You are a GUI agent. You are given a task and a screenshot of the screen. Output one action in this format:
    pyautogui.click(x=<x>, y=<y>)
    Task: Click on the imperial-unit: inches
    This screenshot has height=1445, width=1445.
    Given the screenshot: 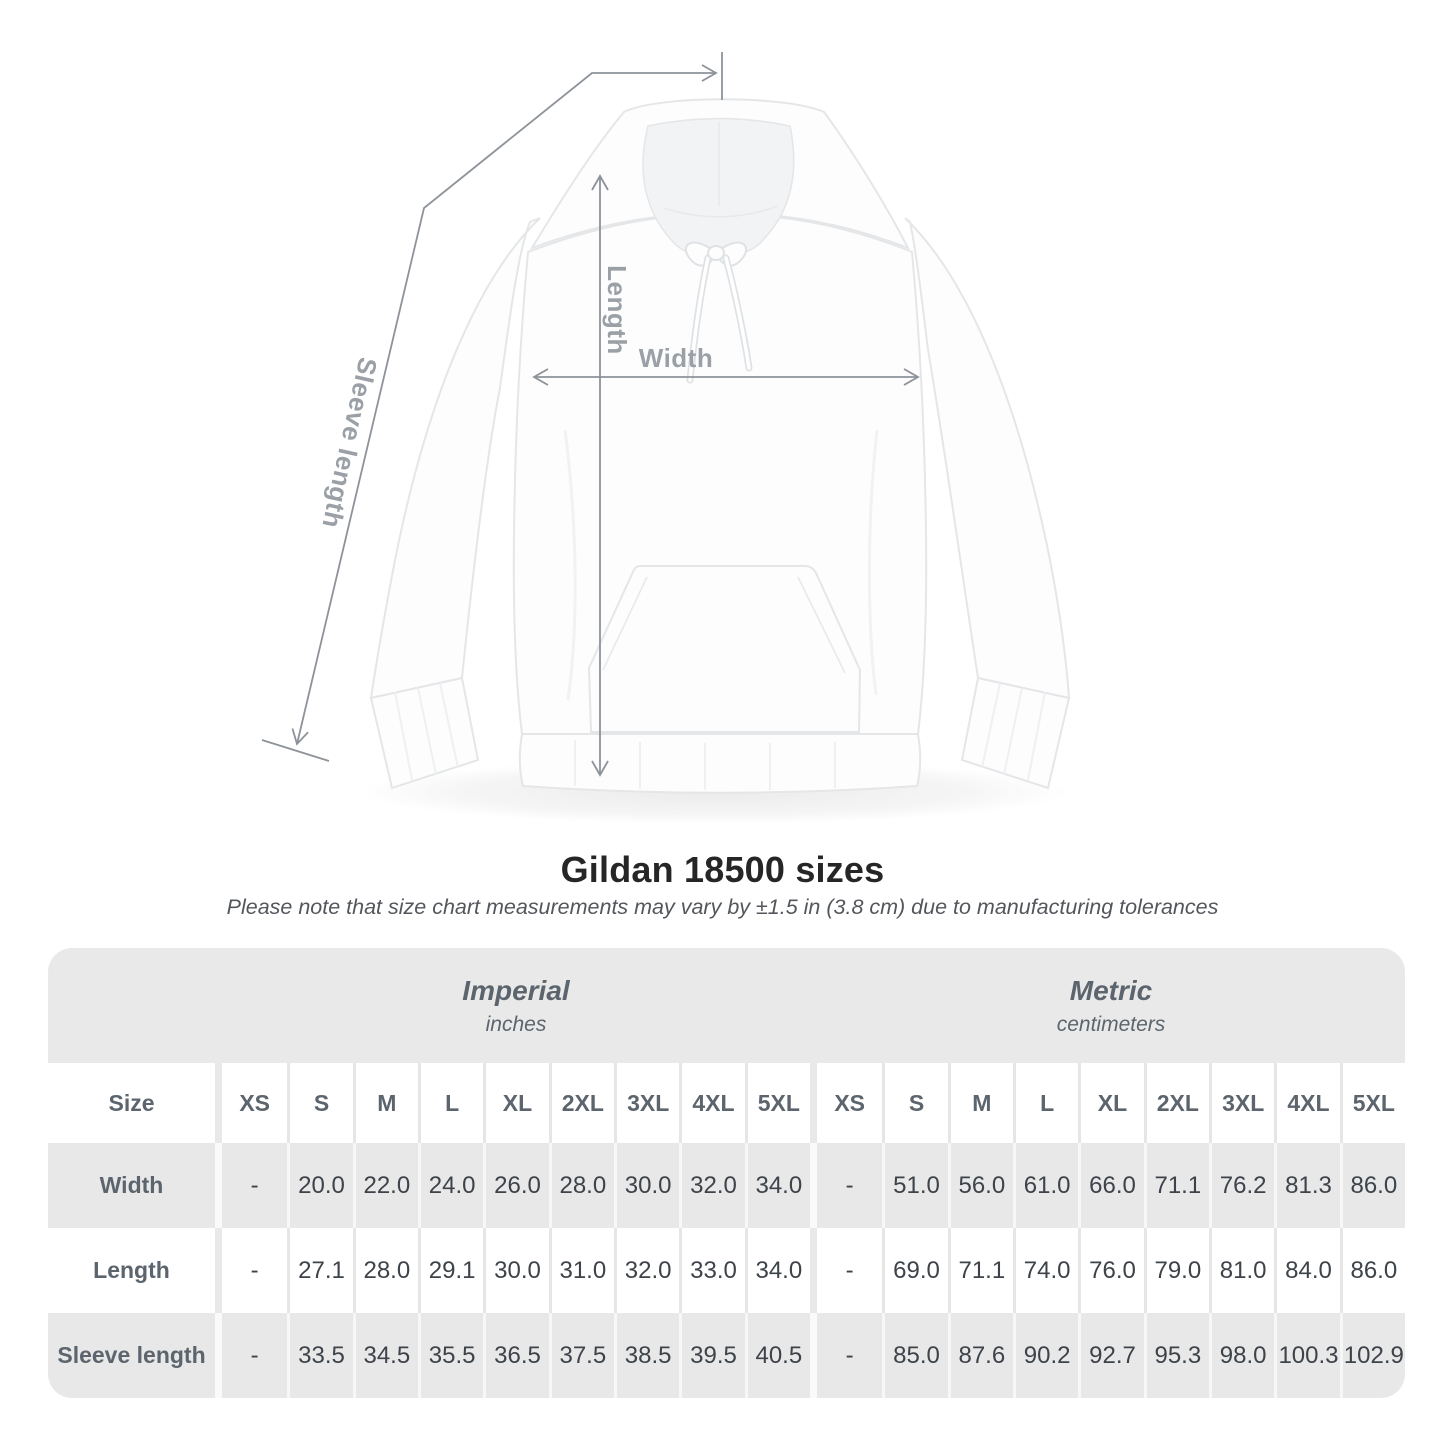 What is the action you would take?
    pyautogui.click(x=516, y=1024)
    